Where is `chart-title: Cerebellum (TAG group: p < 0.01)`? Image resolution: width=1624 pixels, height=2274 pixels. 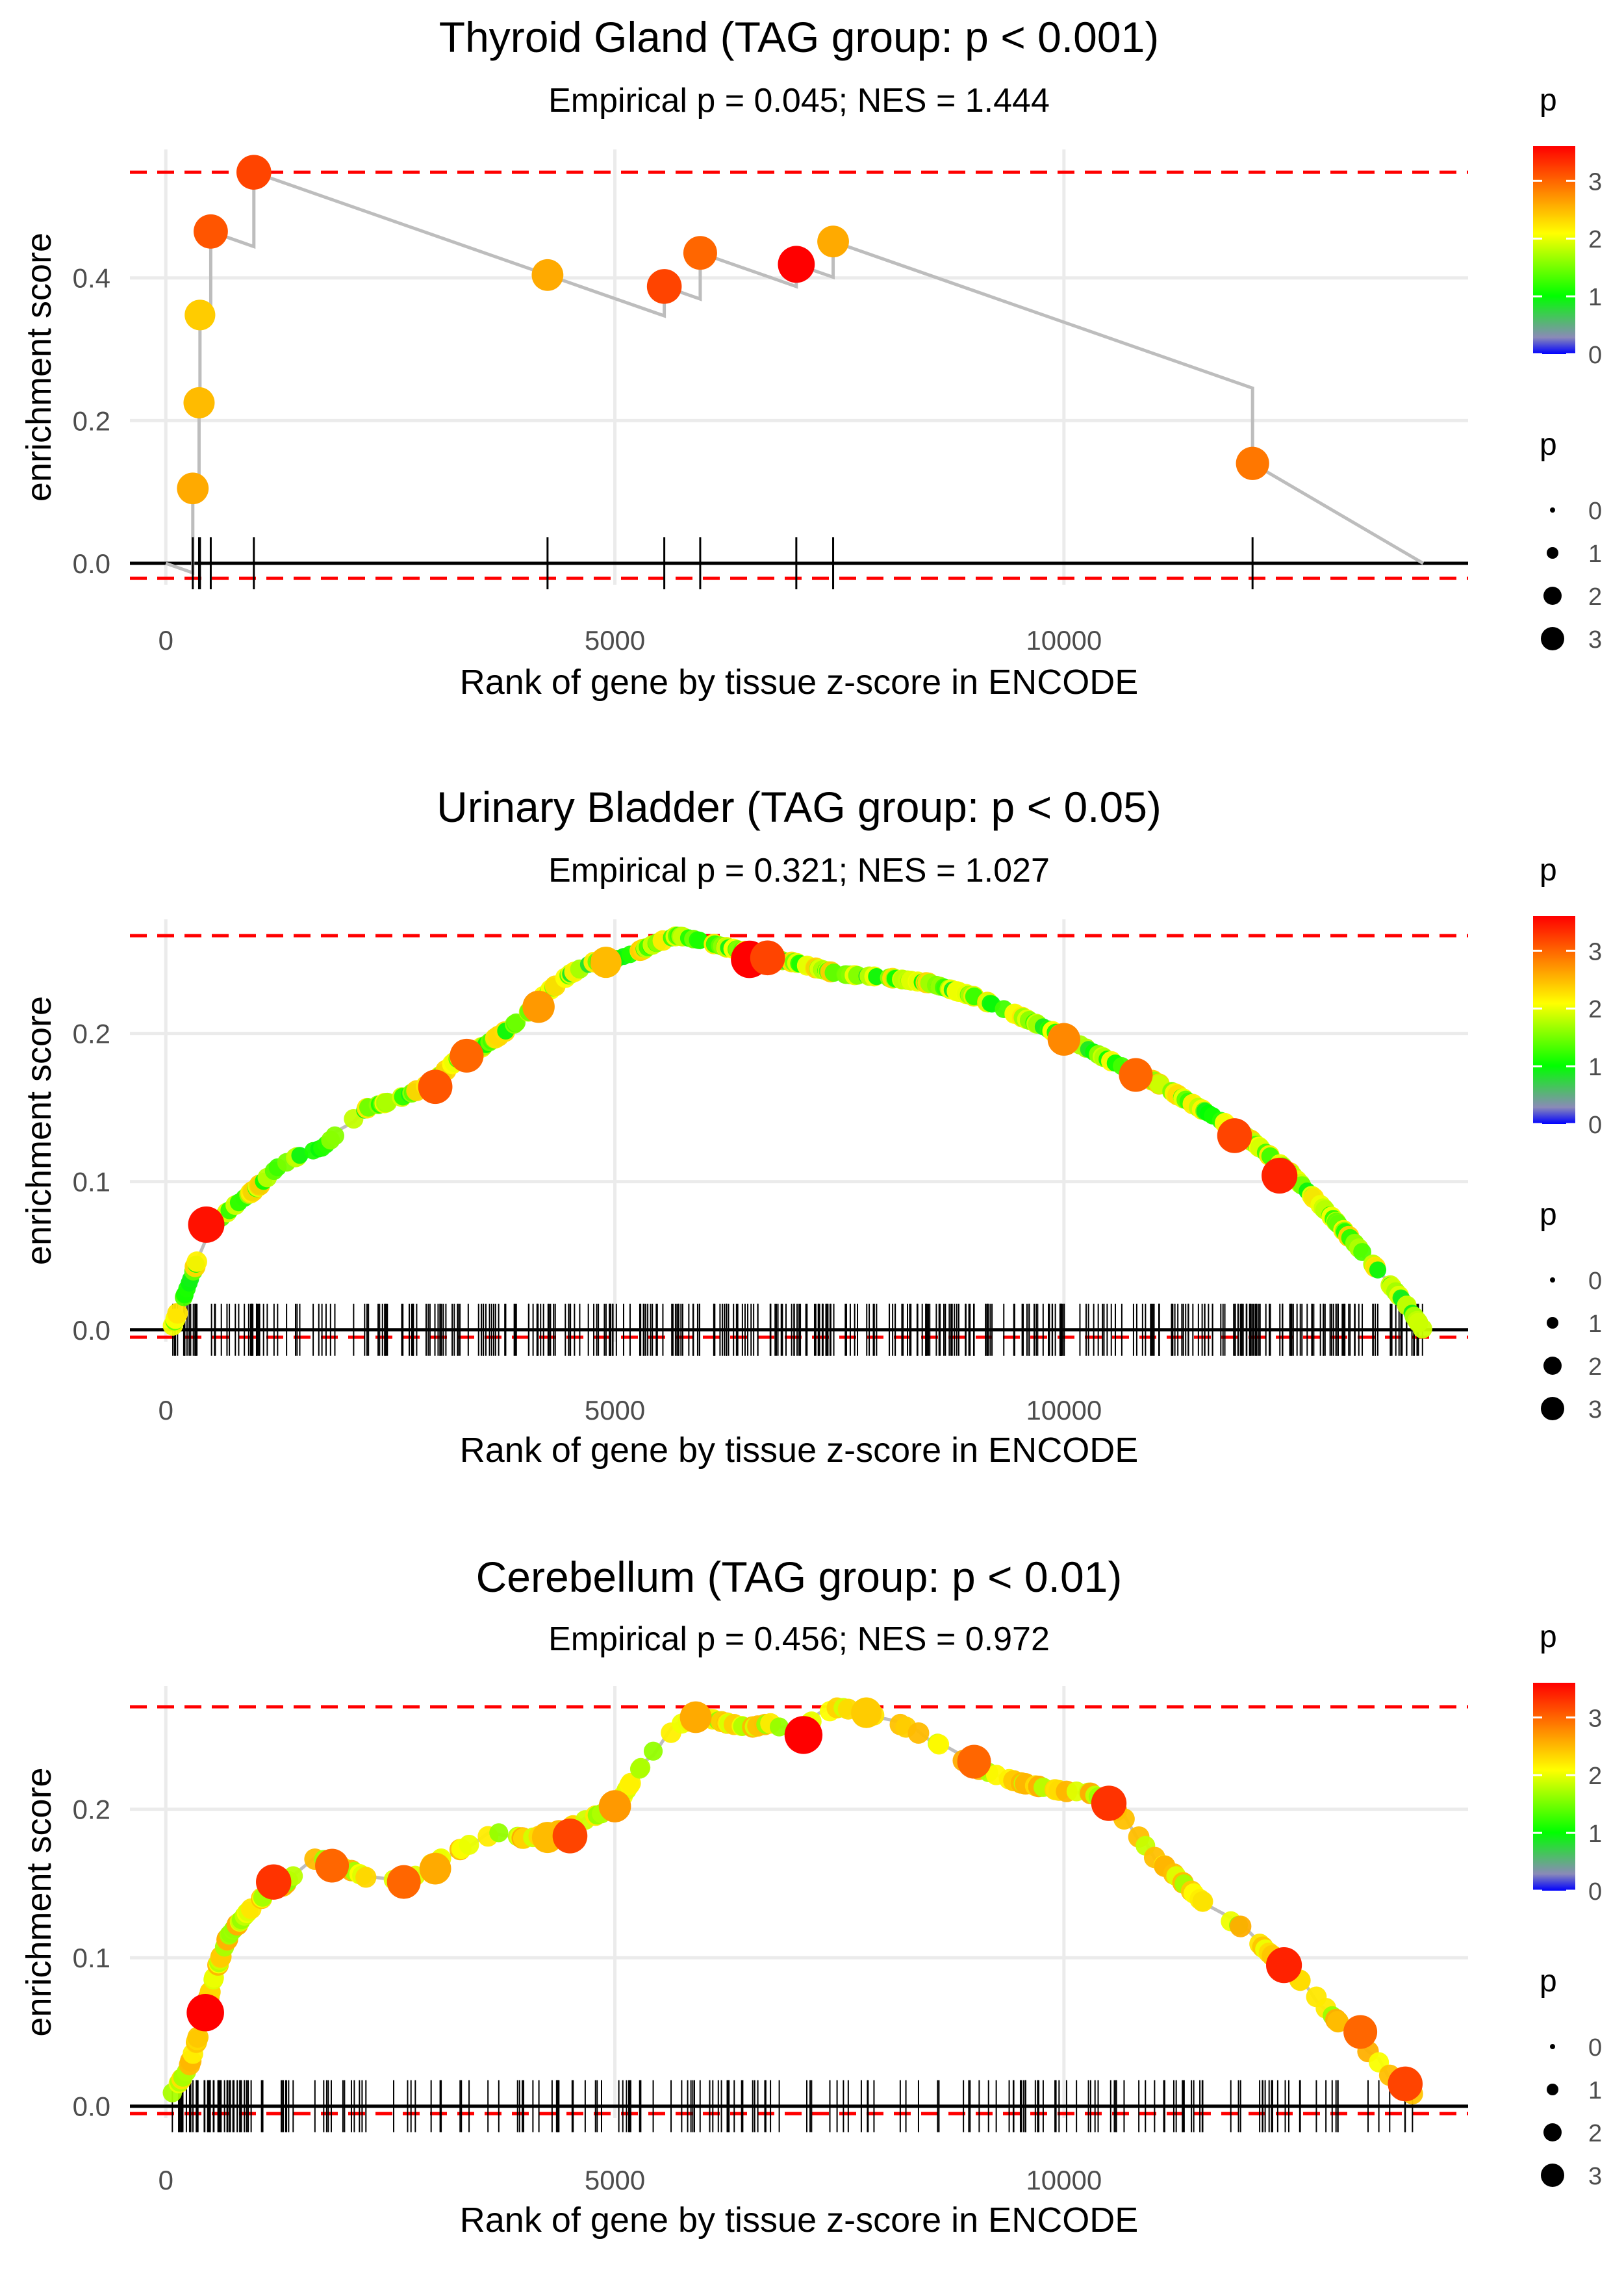 chart-title: Cerebellum (TAG group: p < 0.01) is located at coordinates (799, 1577).